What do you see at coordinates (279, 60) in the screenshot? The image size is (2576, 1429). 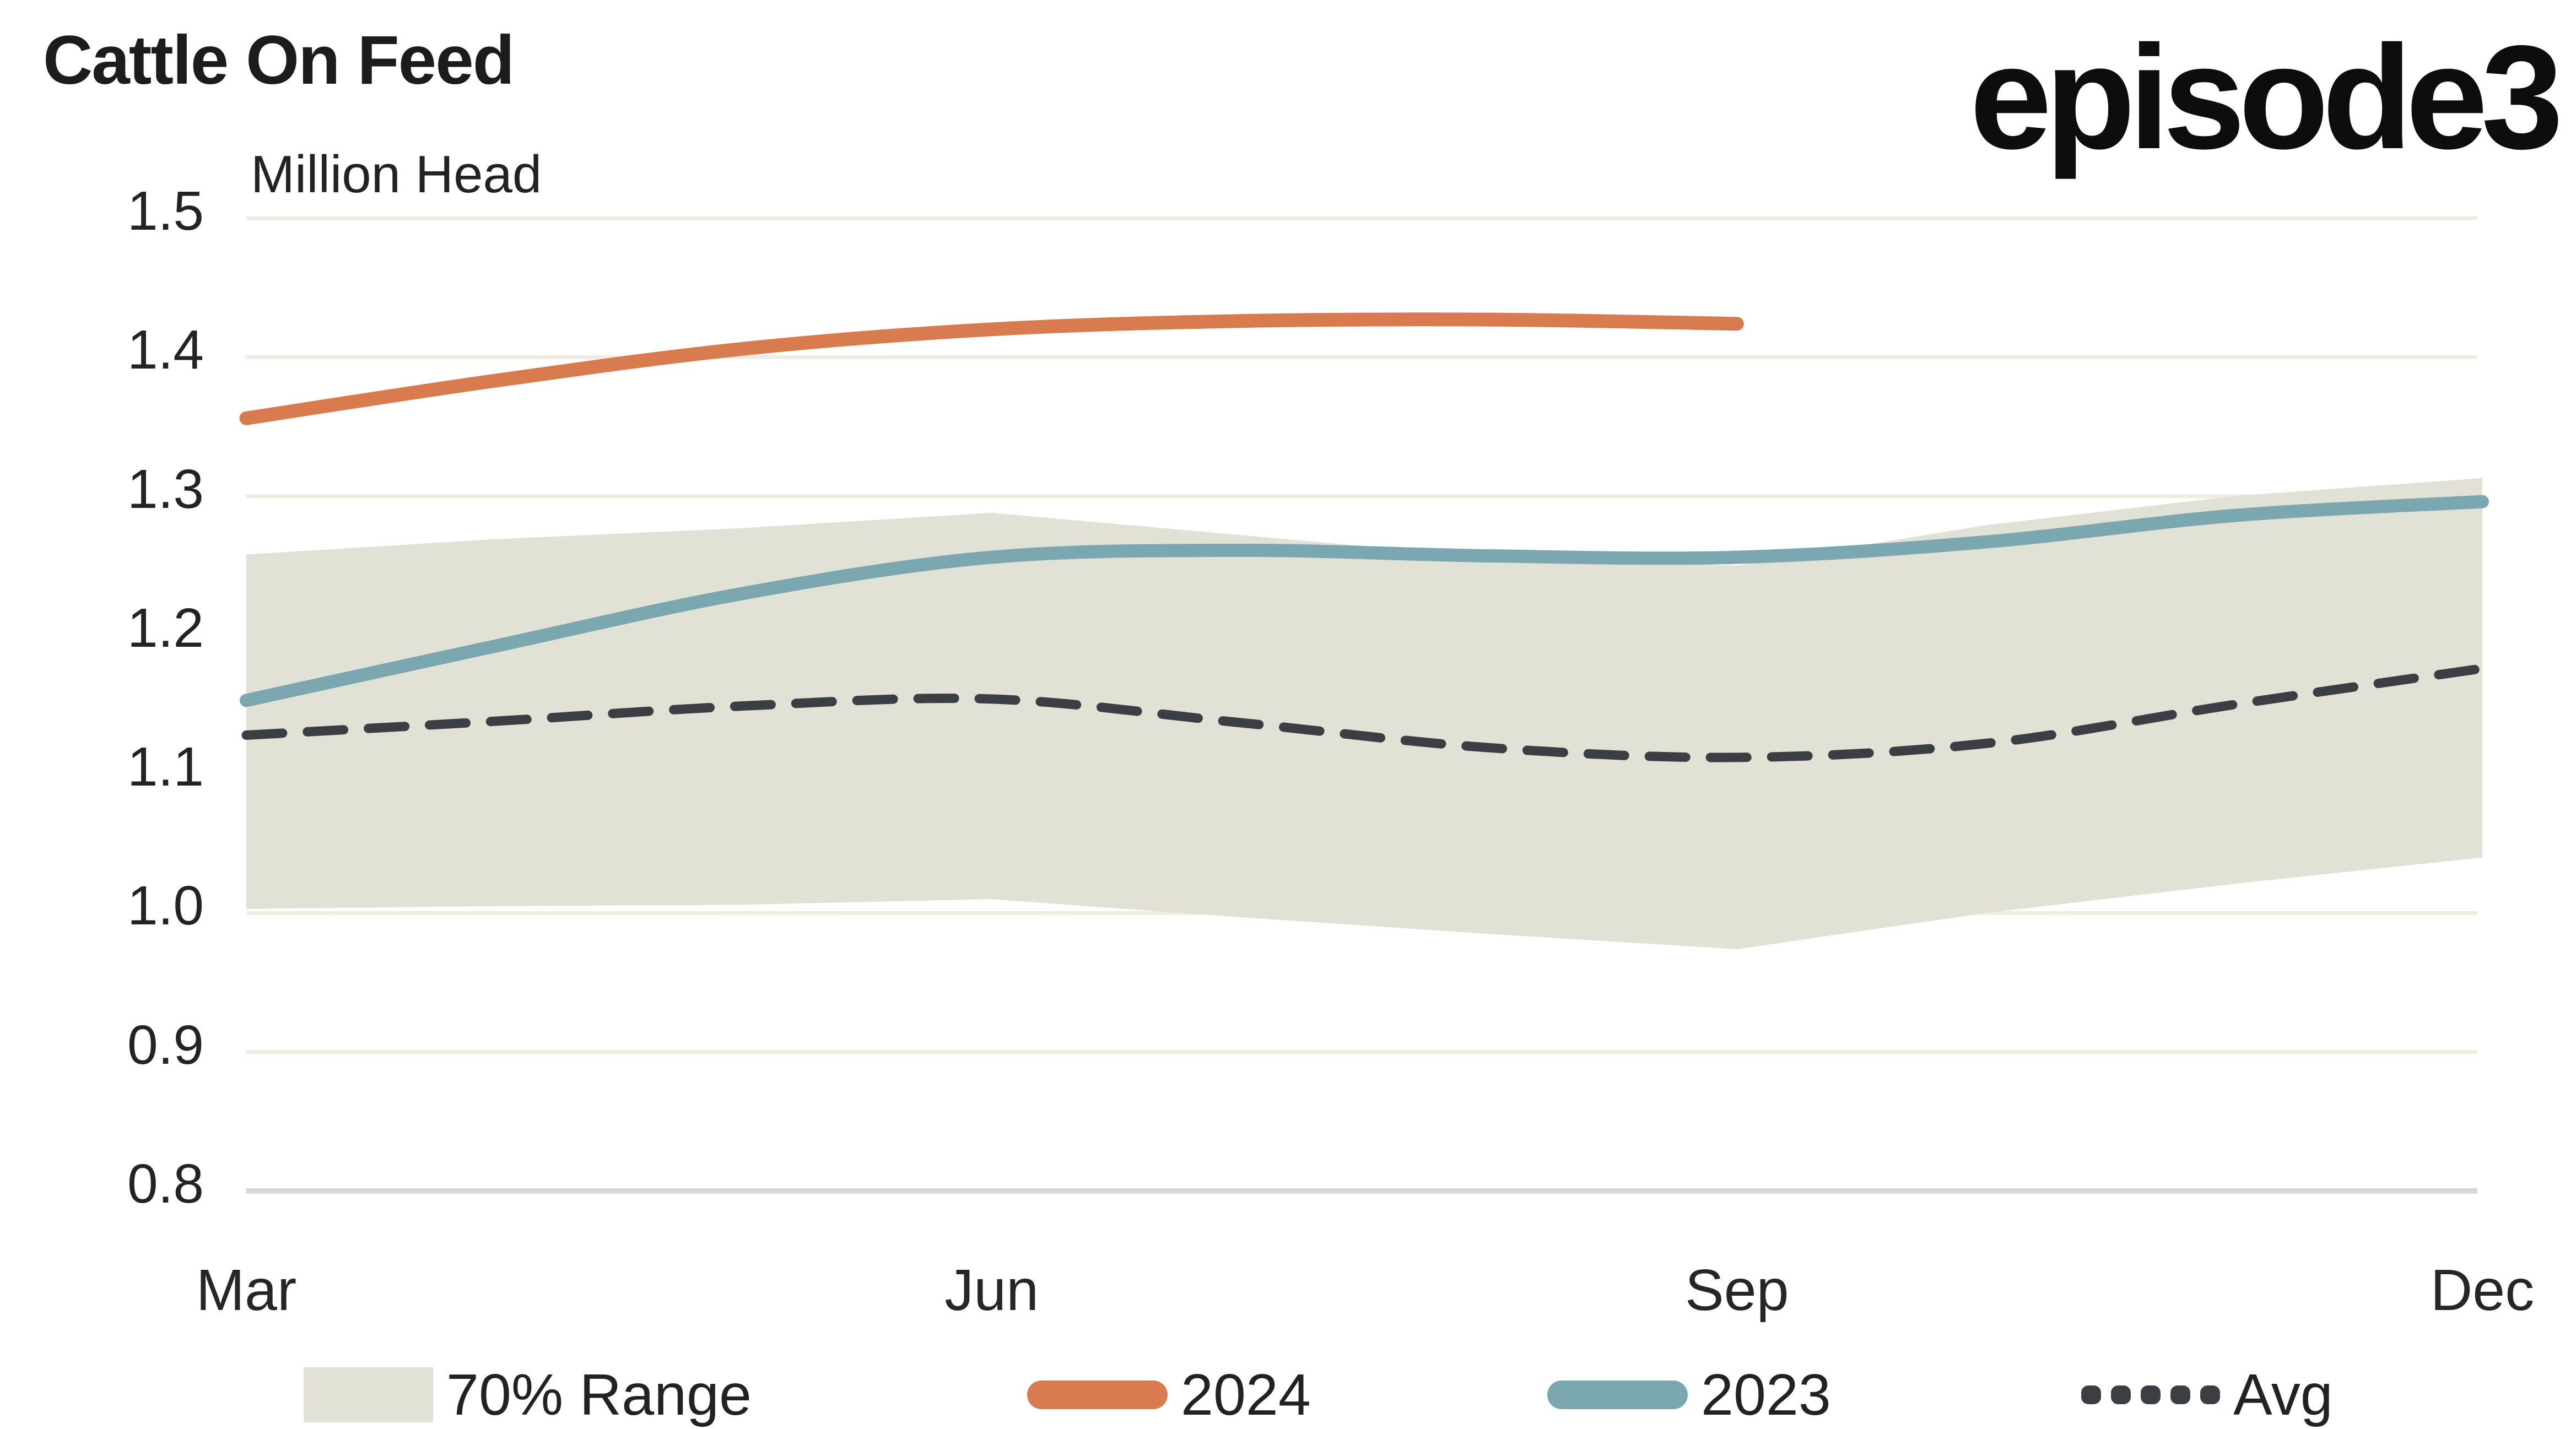 I see `page-title: Cattle On Feed` at bounding box center [279, 60].